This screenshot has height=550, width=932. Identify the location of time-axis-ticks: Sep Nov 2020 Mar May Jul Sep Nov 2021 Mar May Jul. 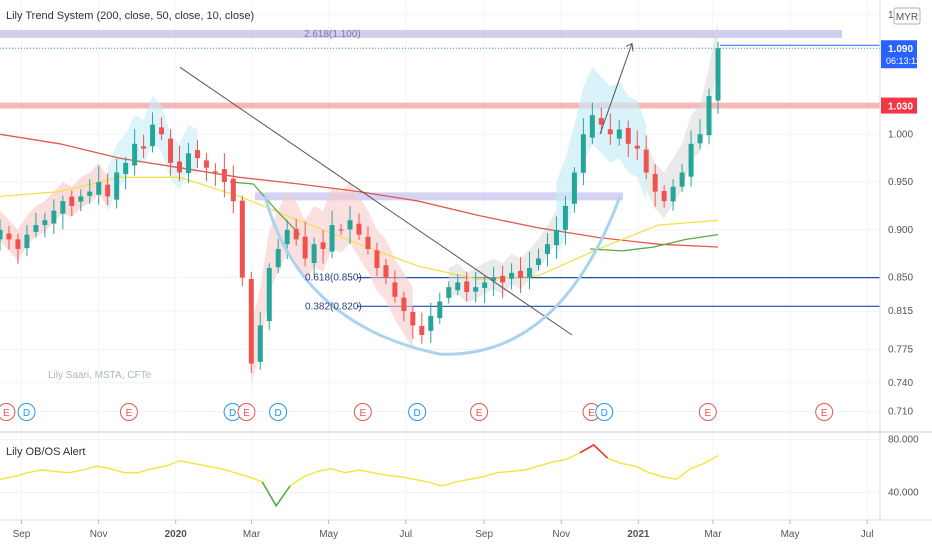
(443, 530).